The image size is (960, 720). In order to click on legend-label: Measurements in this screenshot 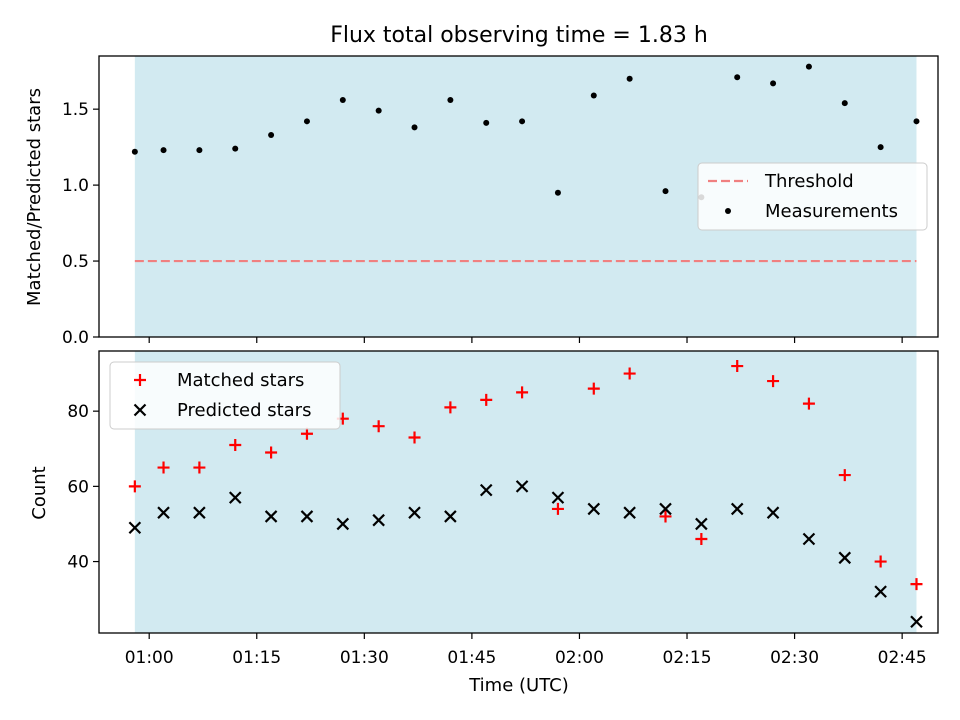, I will do `click(831, 211)`.